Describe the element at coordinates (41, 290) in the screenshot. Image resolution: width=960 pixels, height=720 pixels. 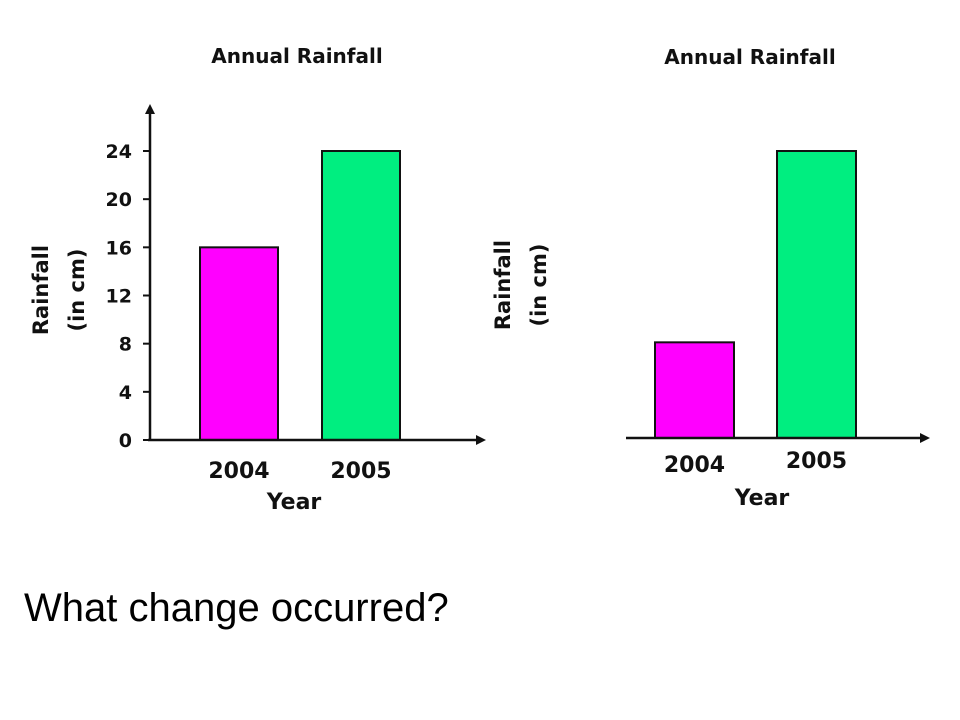
I see `chart-1-y-axis-label: Rainfall` at that location.